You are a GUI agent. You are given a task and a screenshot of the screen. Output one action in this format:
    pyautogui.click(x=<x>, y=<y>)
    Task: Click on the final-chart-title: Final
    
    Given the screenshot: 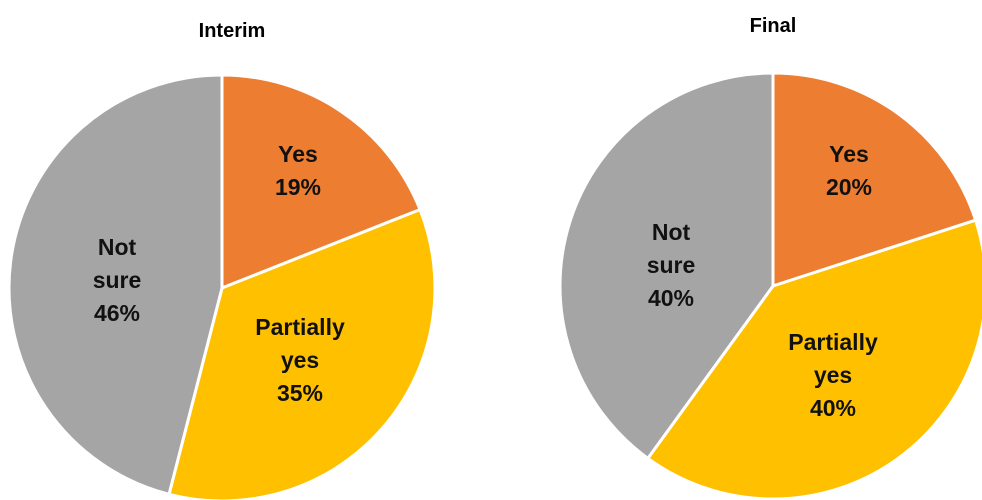 What is the action you would take?
    pyautogui.click(x=773, y=26)
    